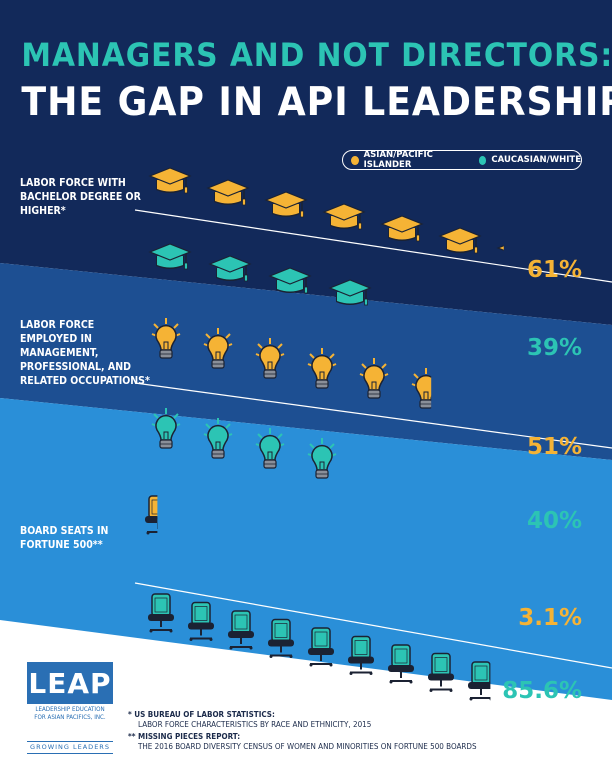 The width and height of the screenshot is (612, 767). Describe the element at coordinates (482, 160) in the screenshot. I see `white-legend-dot-icon` at that location.